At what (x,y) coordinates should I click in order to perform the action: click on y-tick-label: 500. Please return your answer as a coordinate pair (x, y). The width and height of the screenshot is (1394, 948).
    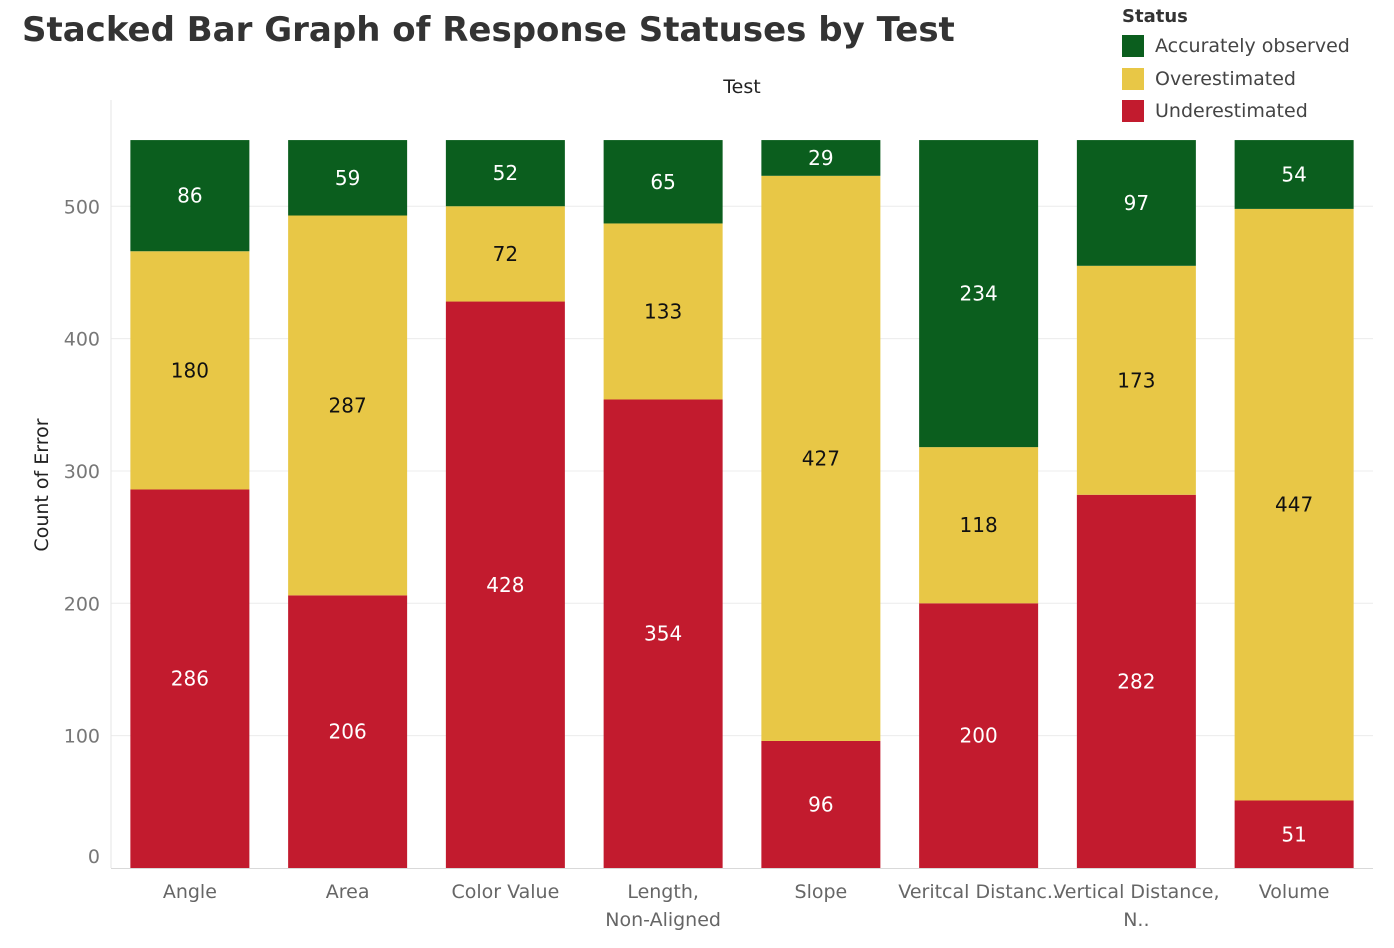
    Looking at the image, I should click on (82, 207).